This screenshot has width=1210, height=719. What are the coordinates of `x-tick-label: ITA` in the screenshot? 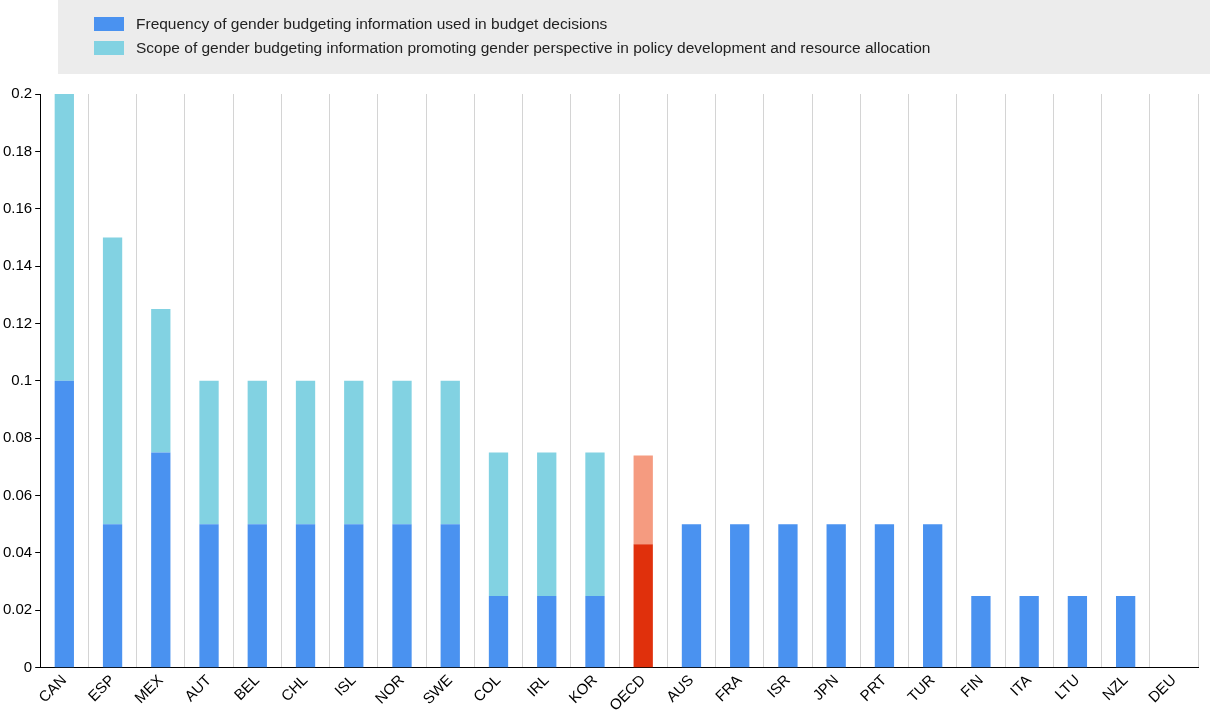 It's located at (1020, 685).